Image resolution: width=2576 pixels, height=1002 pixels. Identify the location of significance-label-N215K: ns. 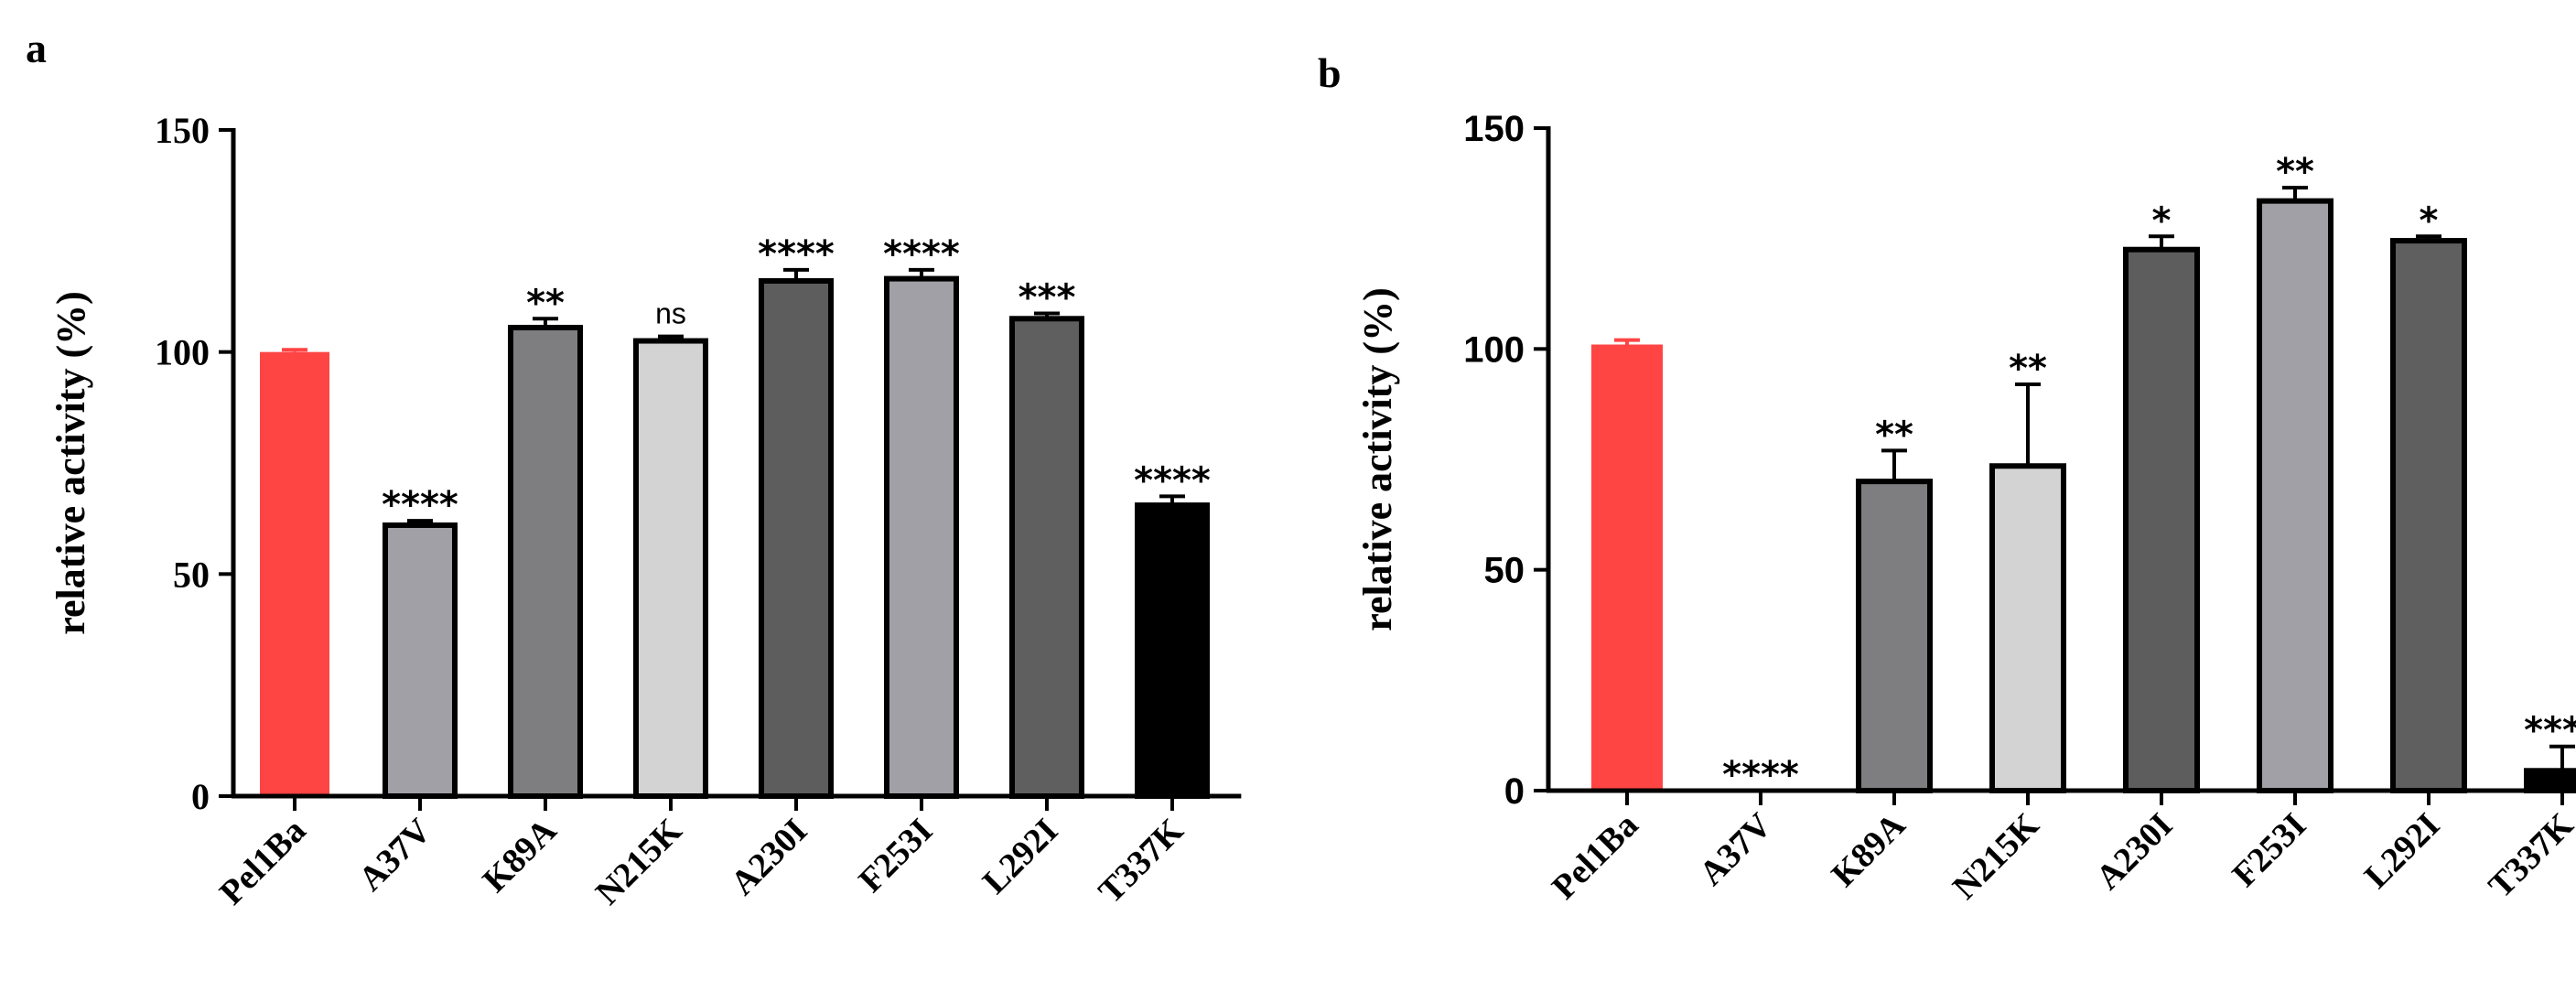
(670, 313).